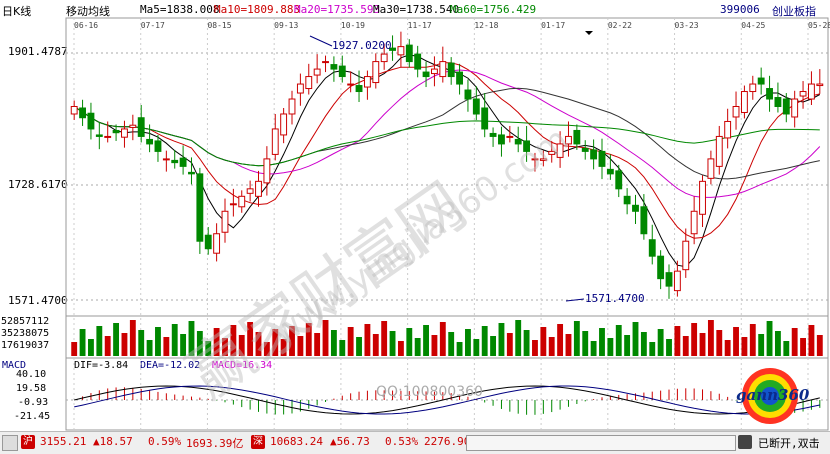 This screenshot has width=830, height=454. I want to click on grid-icon, so click(10, 443).